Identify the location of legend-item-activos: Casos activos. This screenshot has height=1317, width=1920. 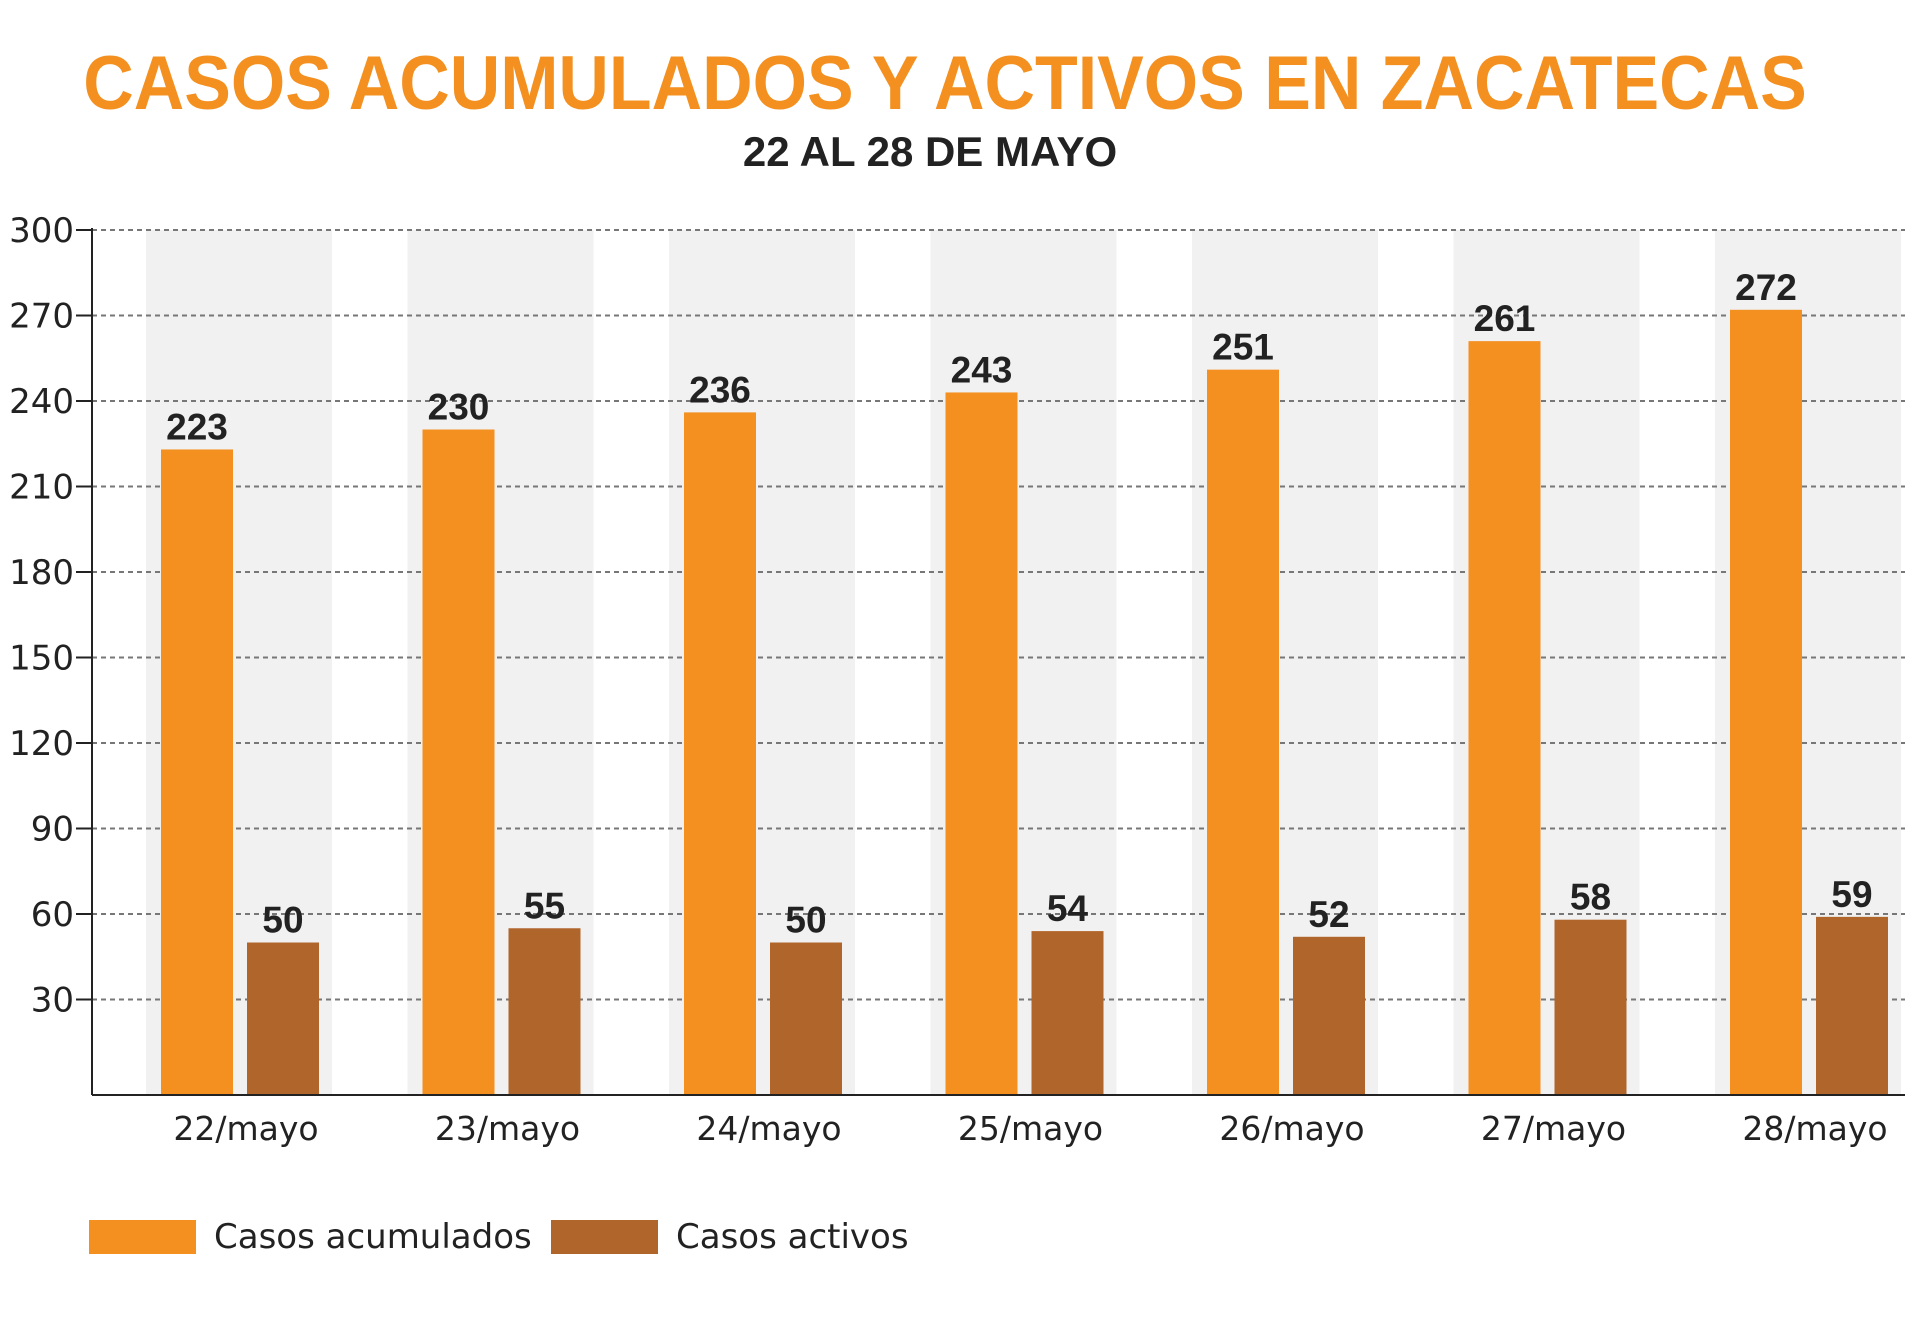
(730, 1237).